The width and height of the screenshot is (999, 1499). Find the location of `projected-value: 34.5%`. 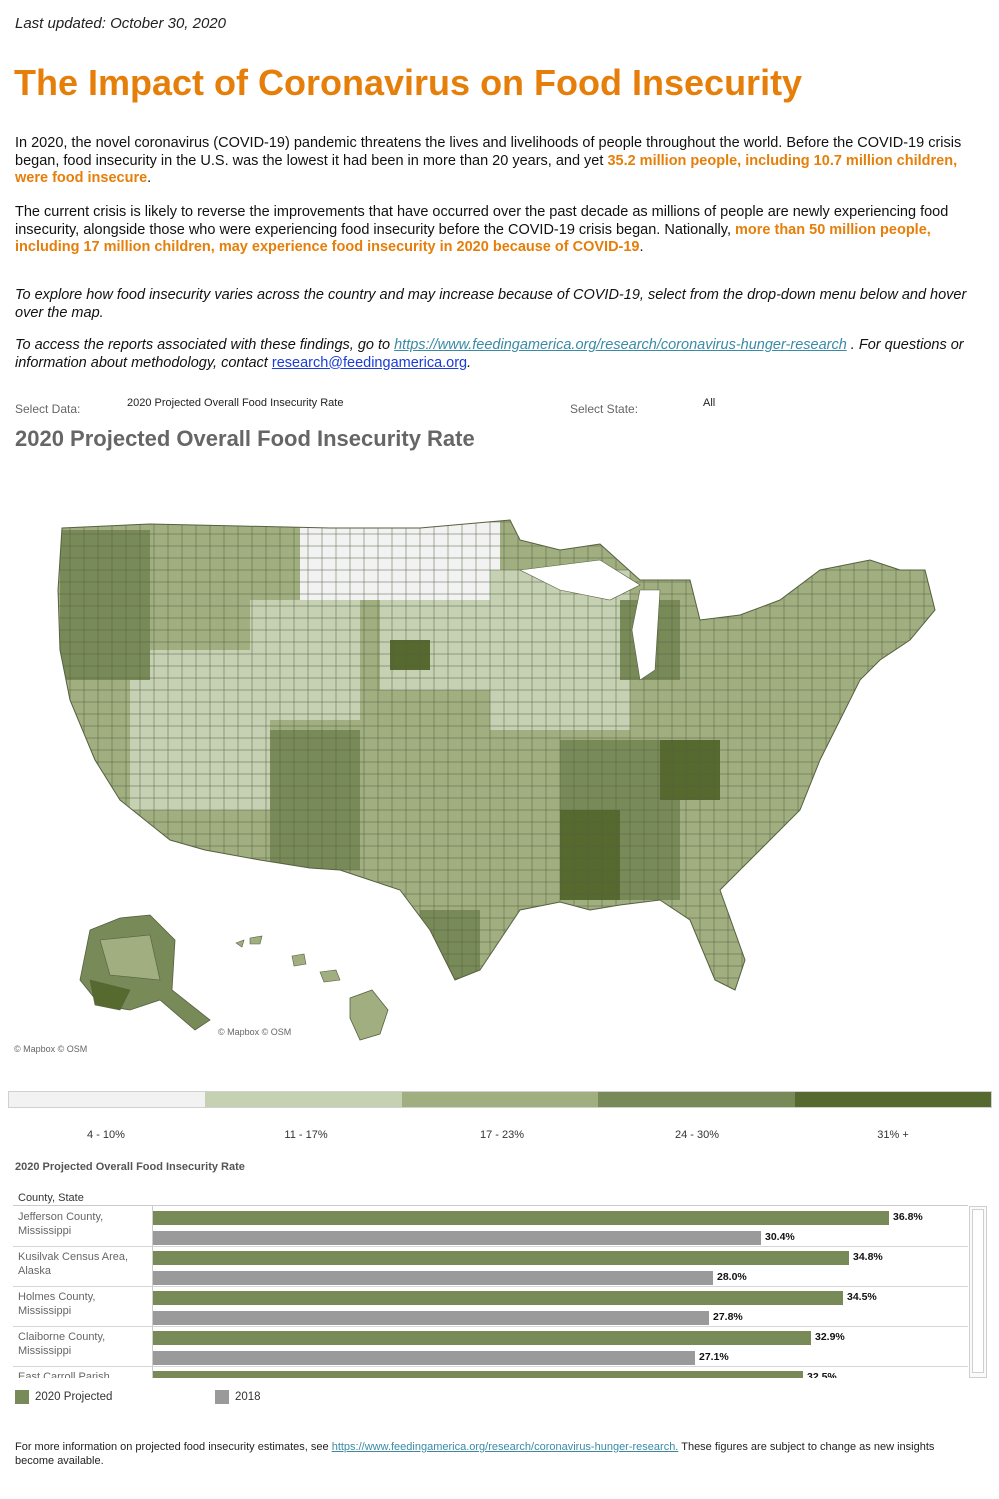

projected-value: 34.5% is located at coordinates (862, 1297).